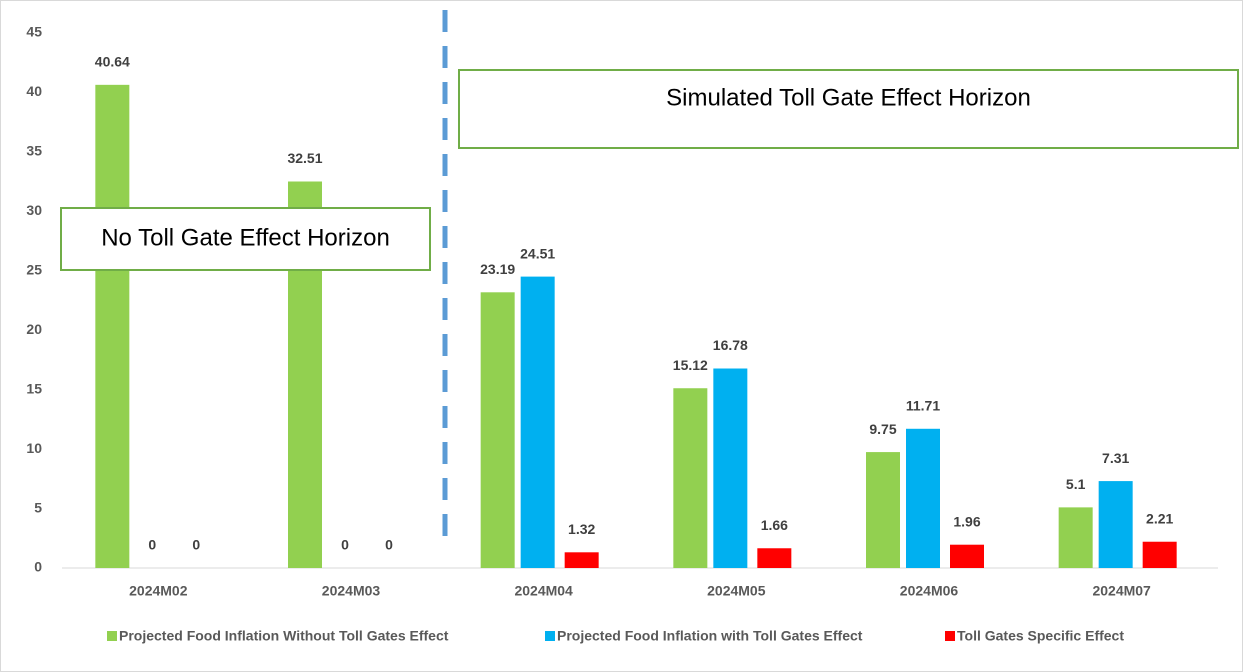  Describe the element at coordinates (1115, 458) in the screenshot. I see `data-label: 7.31` at that location.